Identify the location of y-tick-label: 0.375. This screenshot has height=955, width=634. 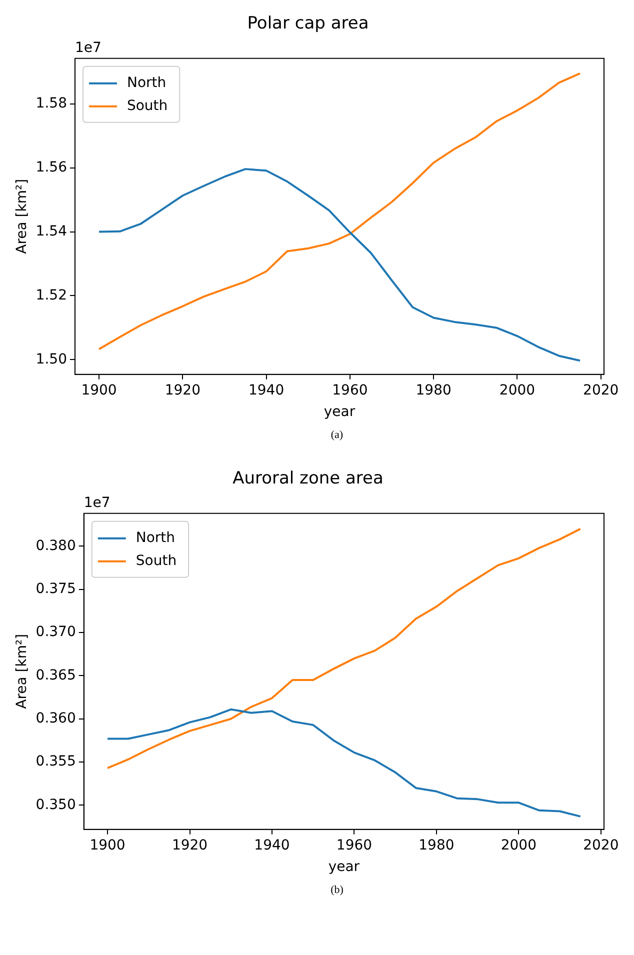
(56, 589).